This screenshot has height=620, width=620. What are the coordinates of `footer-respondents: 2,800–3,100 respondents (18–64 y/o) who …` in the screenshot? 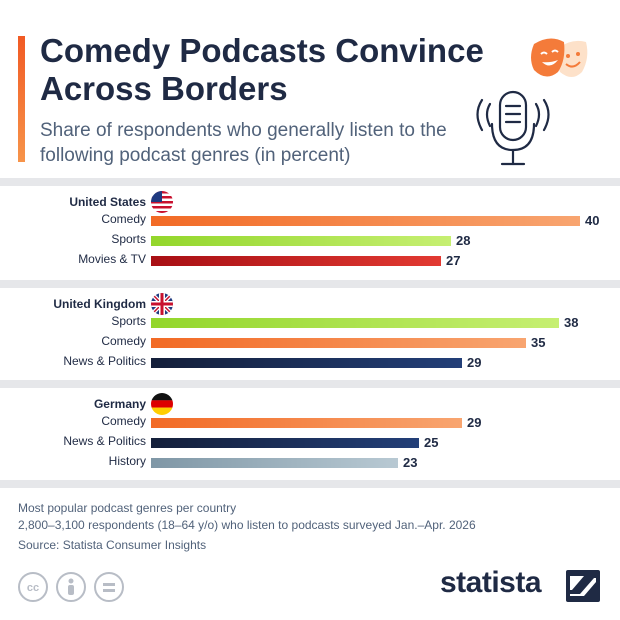 It's located at (247, 525).